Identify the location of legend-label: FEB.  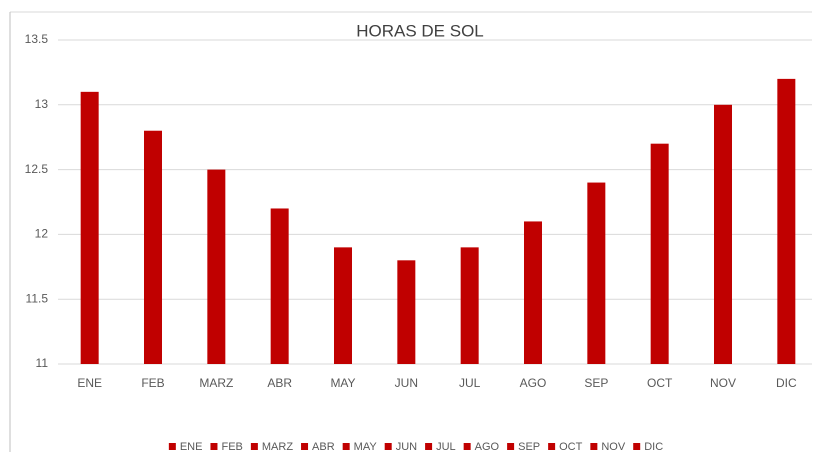
(231, 446).